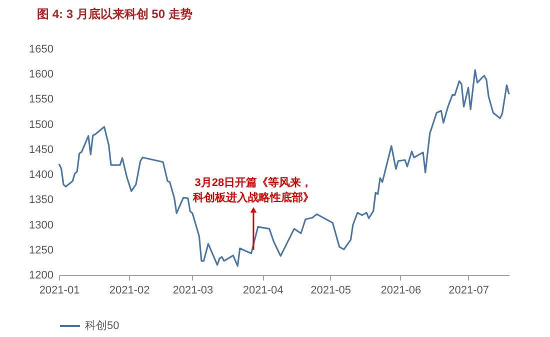 Image resolution: width=550 pixels, height=337 pixels. Describe the element at coordinates (253, 190) in the screenshot. I see `annotation: 3月28日开篇《等风来，科创板进入战略性底部》` at that location.